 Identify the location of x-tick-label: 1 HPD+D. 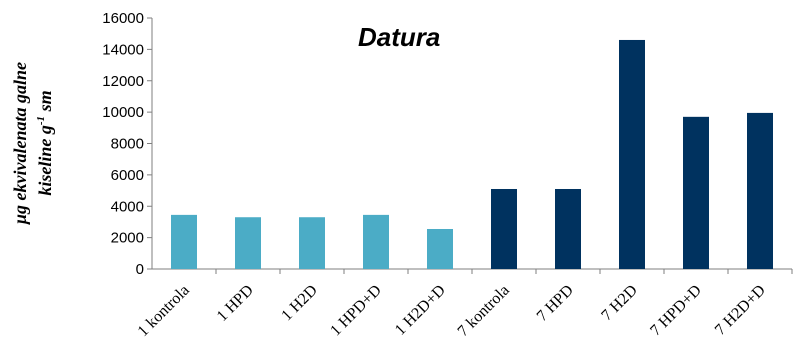
(356, 311).